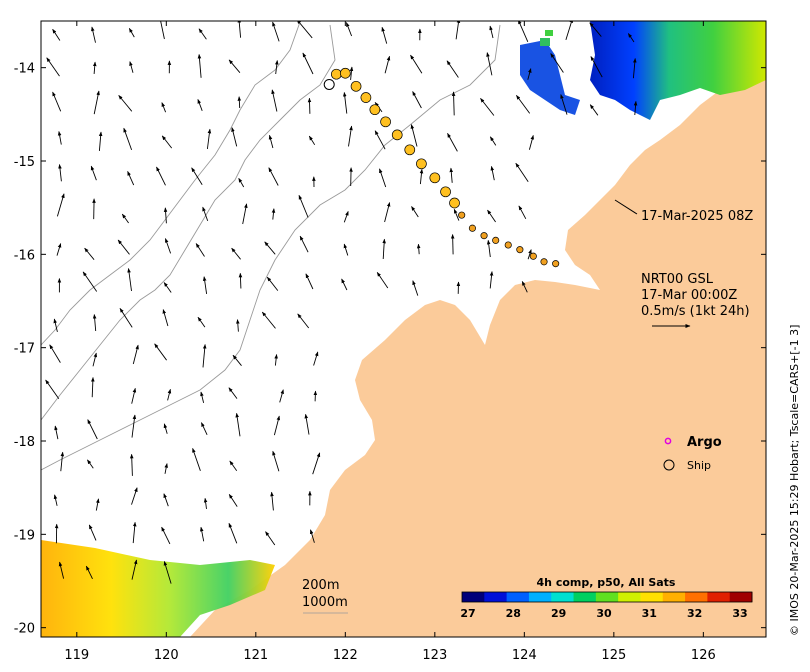 This screenshot has height=672, width=810. Describe the element at coordinates (24, 442) in the screenshot. I see `y-tick-label: -18` at that location.